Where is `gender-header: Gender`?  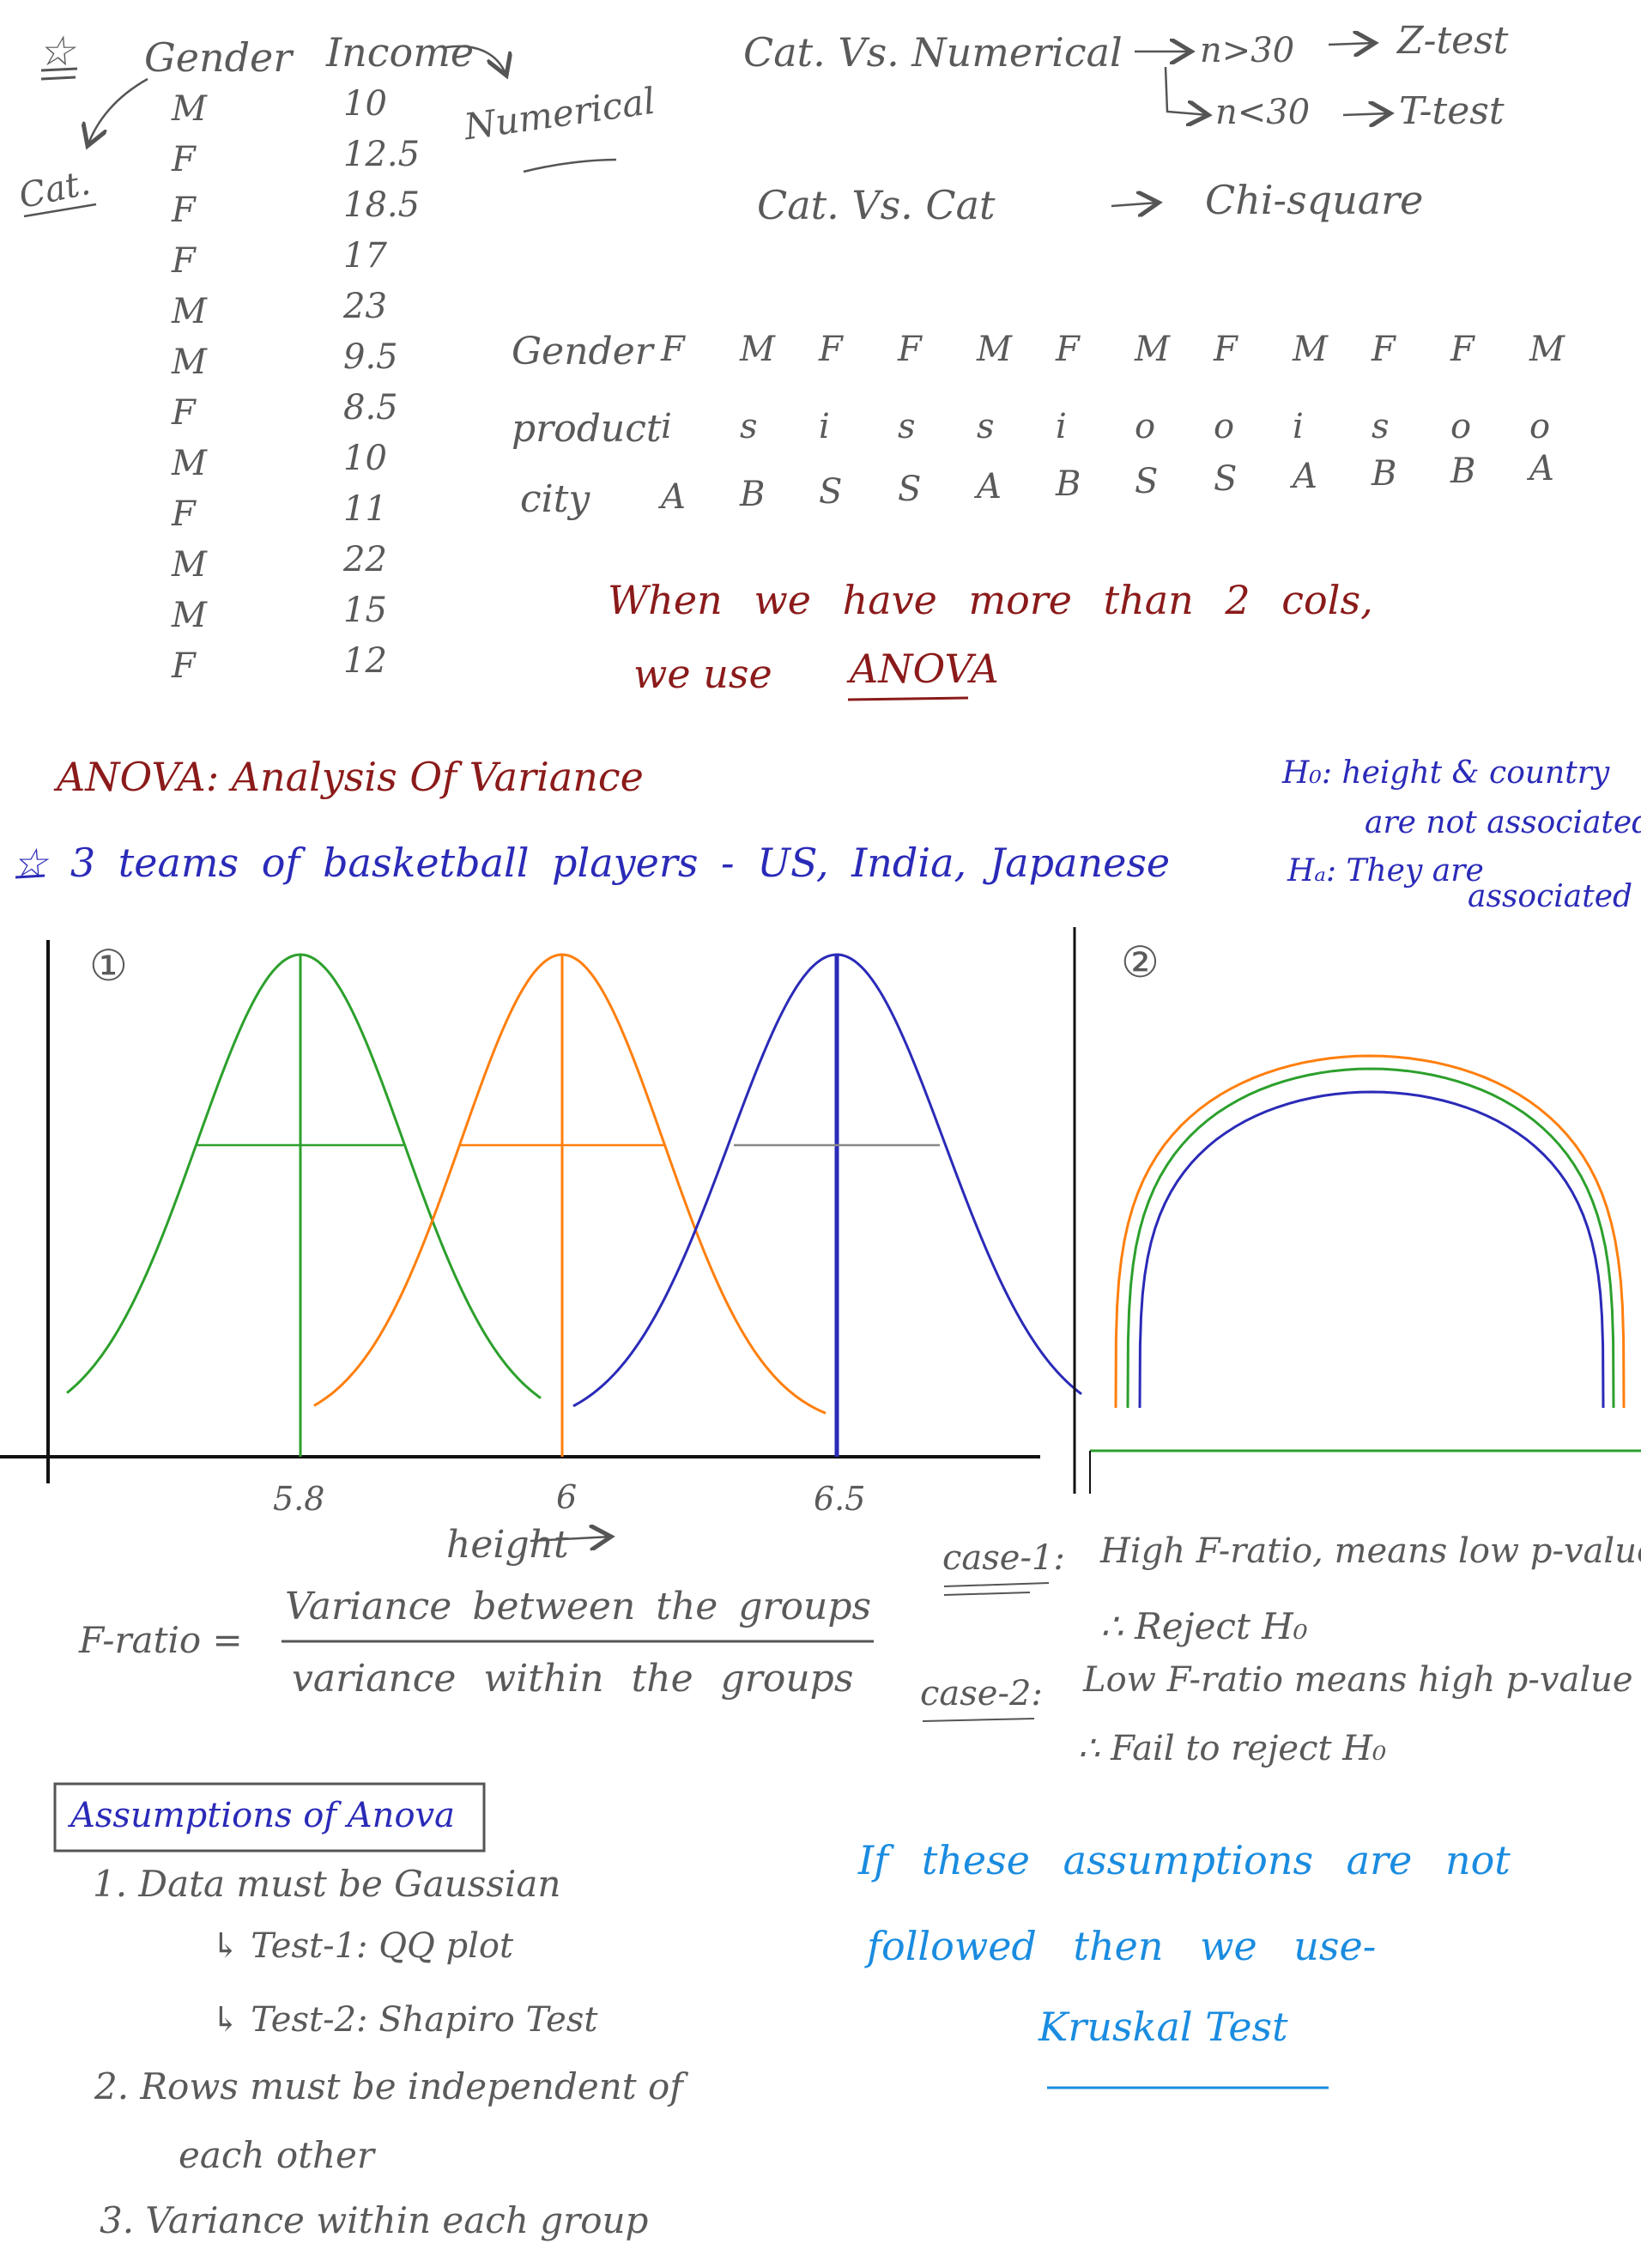 gender-header: Gender is located at coordinates (218, 57).